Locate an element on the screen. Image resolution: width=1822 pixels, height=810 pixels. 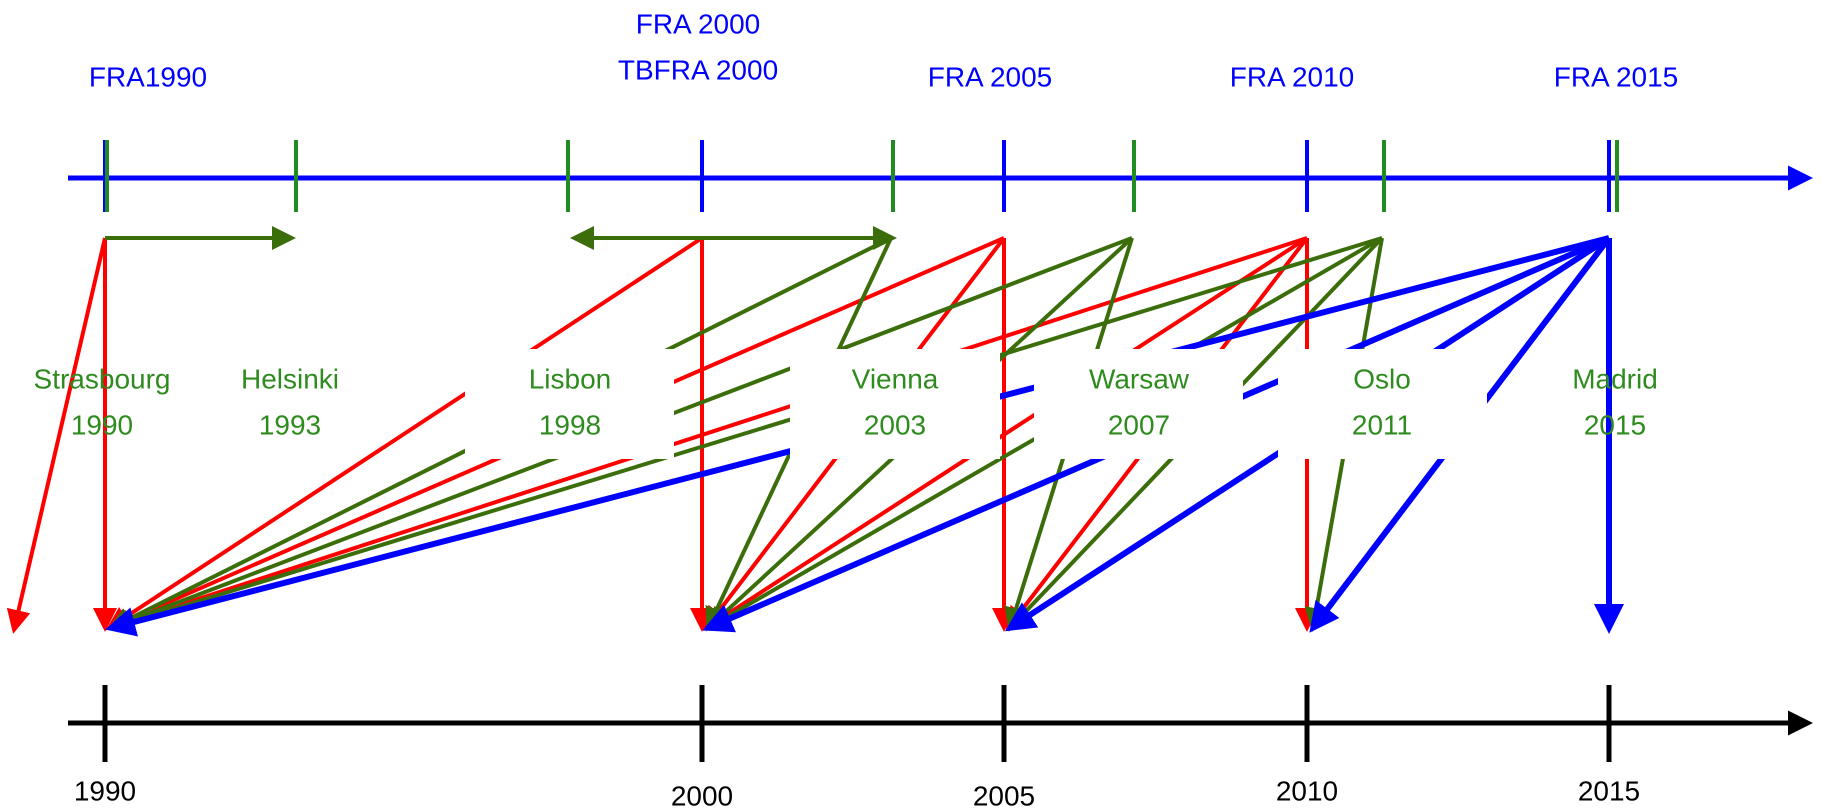
conference-name: Lisbon is located at coordinates (570, 378).